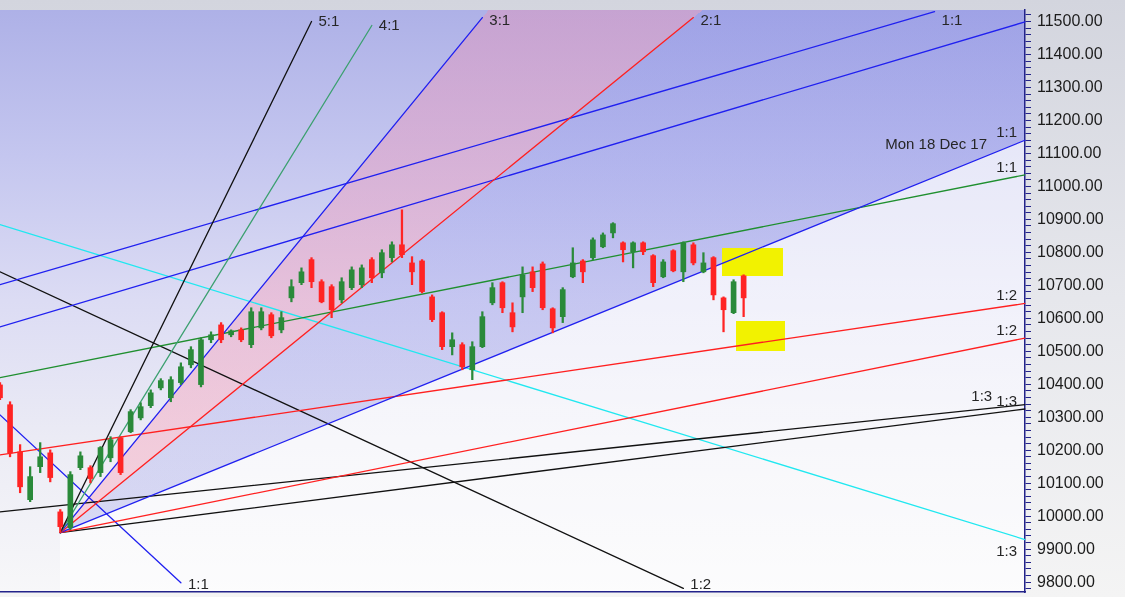 The height and width of the screenshot is (597, 1125). I want to click on y-tick-label: 10800.00, so click(1070, 251).